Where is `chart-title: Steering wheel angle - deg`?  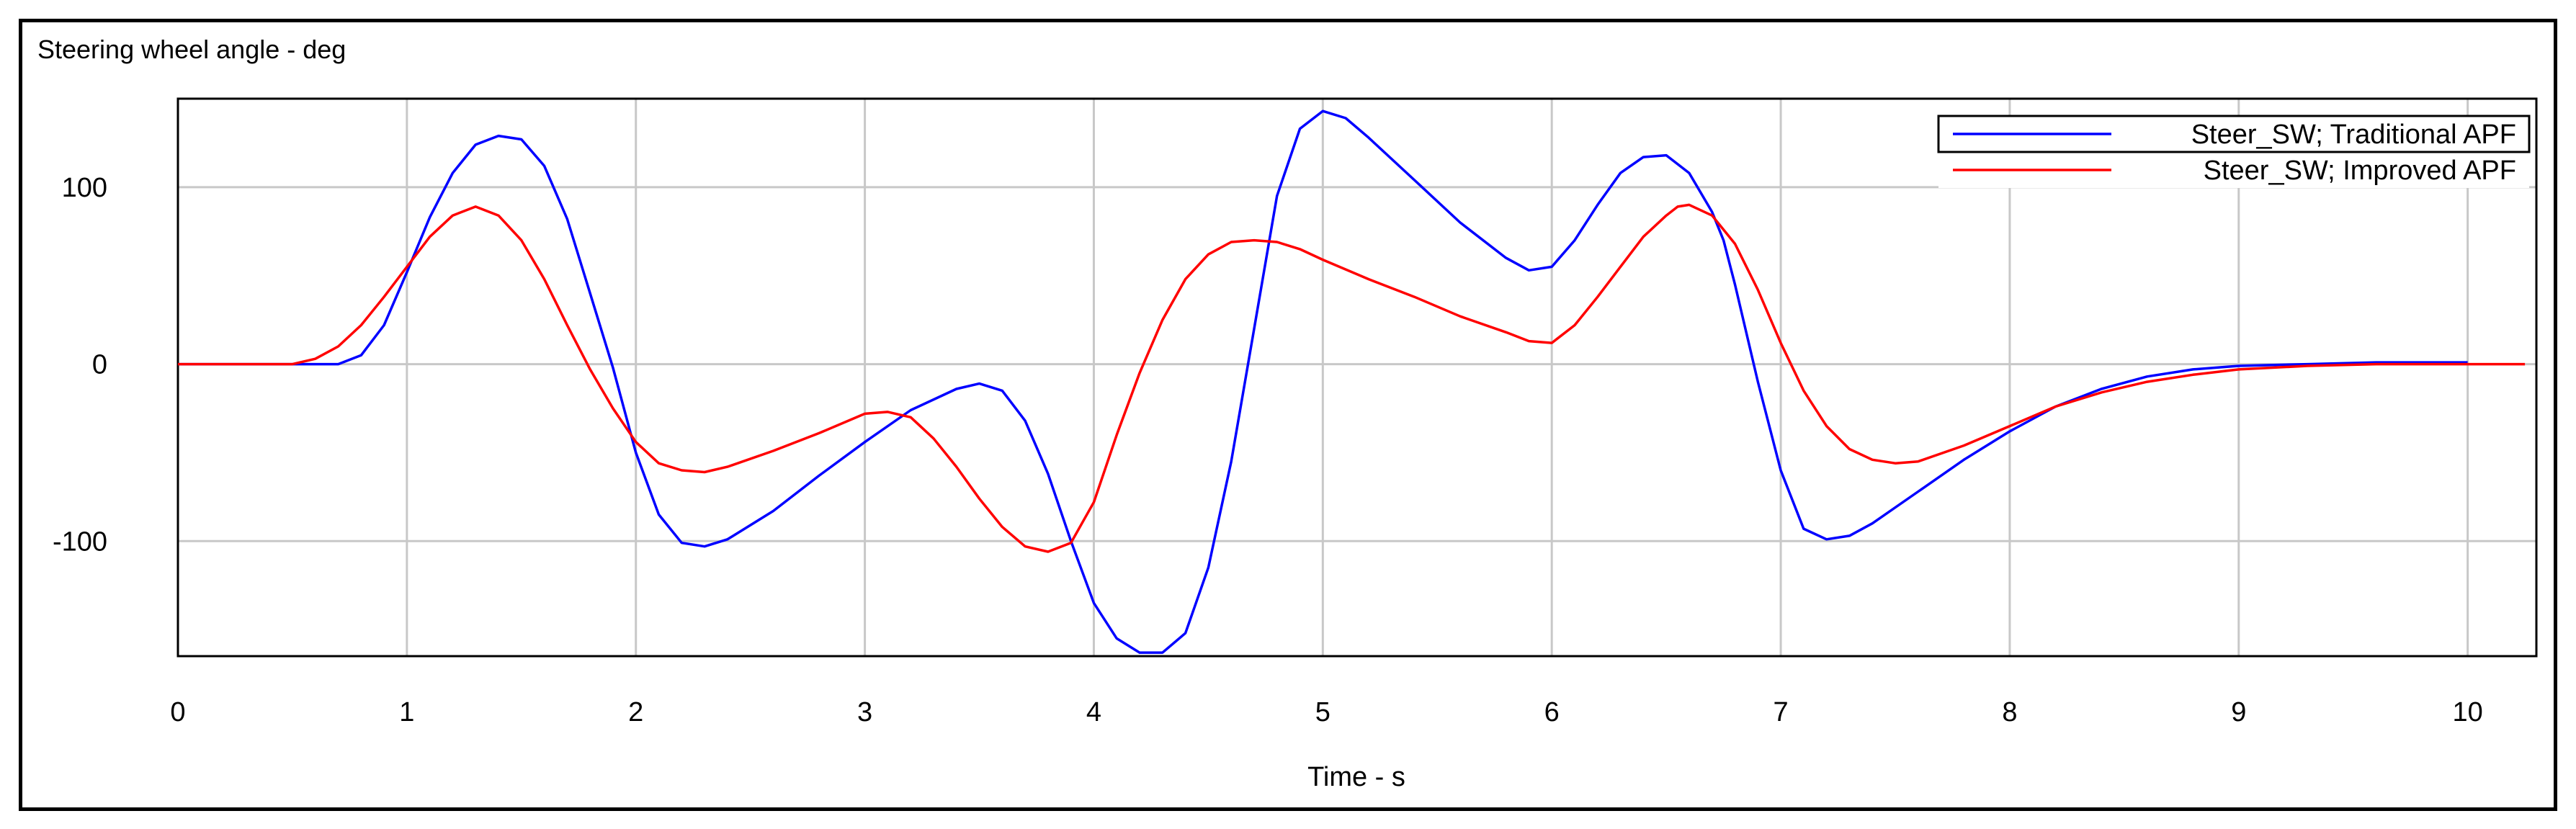 chart-title: Steering wheel angle - deg is located at coordinates (191, 49).